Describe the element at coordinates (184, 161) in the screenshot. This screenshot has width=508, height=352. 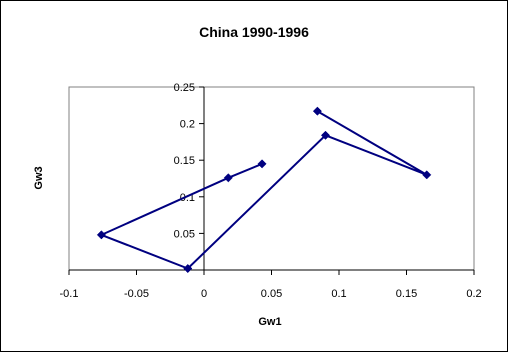
I see `y-tick-label: 0.15` at that location.